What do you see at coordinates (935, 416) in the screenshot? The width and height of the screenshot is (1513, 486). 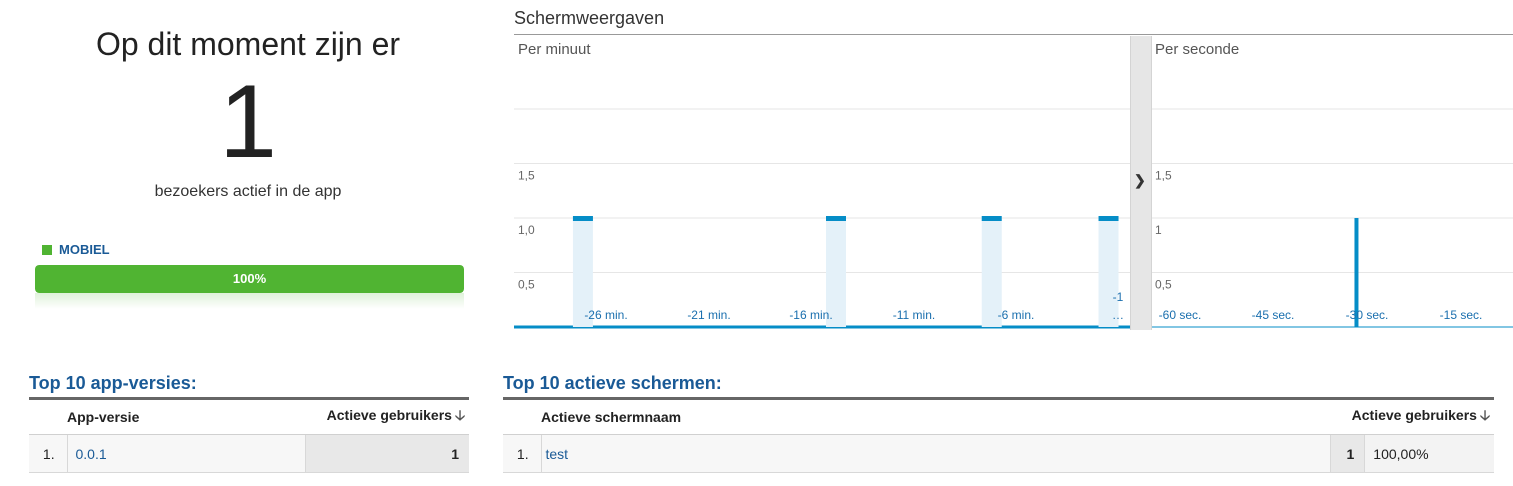 I see `screen-name-header: Actieve schermnaam` at bounding box center [935, 416].